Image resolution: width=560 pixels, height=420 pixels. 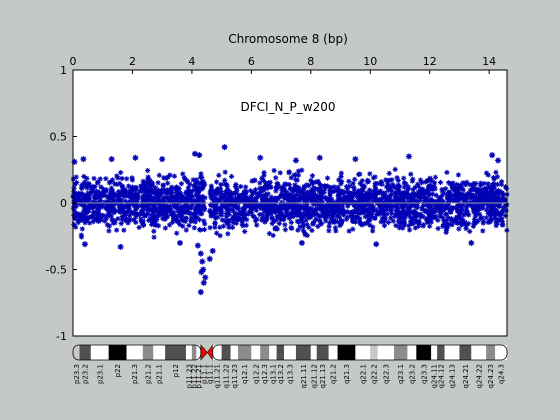 What do you see at coordinates (227, 376) in the screenshot?
I see `band-label: q11.22` at bounding box center [227, 376].